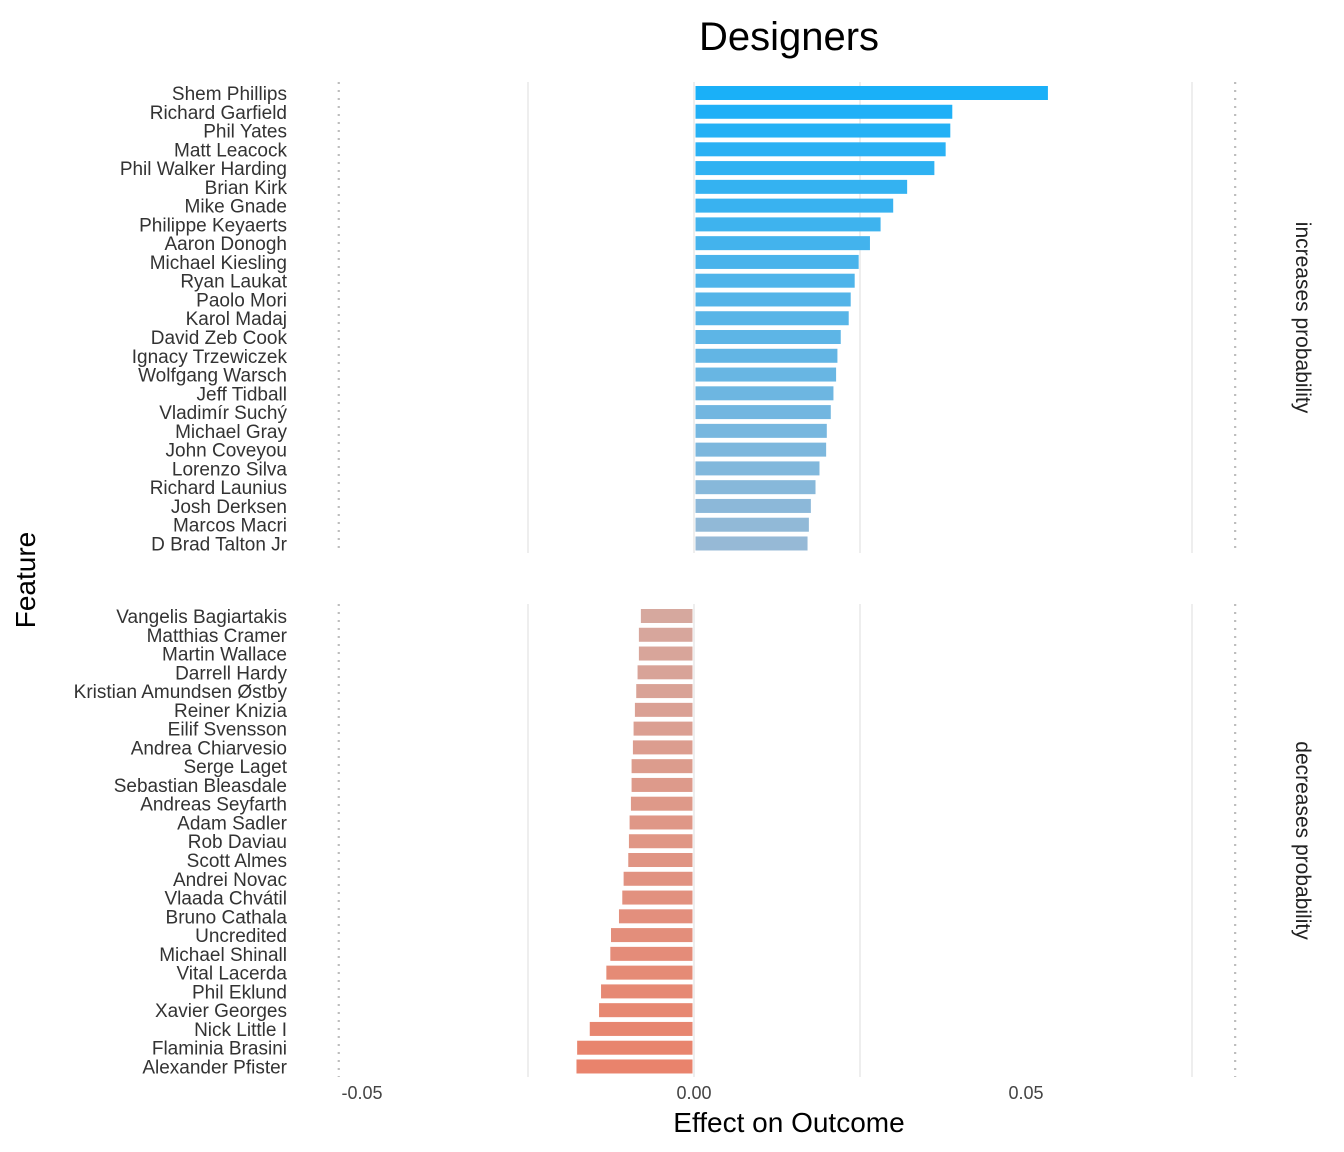 The height and width of the screenshot is (1152, 1344). What do you see at coordinates (246, 188) in the screenshot?
I see `category-label: Brian Kirk` at bounding box center [246, 188].